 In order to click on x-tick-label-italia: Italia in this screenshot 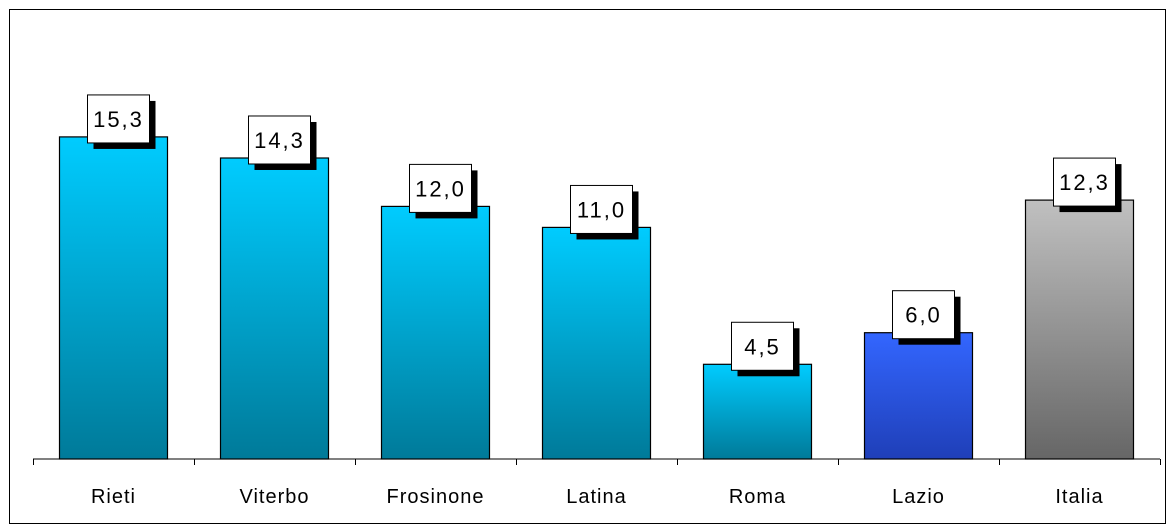, I will do `click(1079, 497)`.